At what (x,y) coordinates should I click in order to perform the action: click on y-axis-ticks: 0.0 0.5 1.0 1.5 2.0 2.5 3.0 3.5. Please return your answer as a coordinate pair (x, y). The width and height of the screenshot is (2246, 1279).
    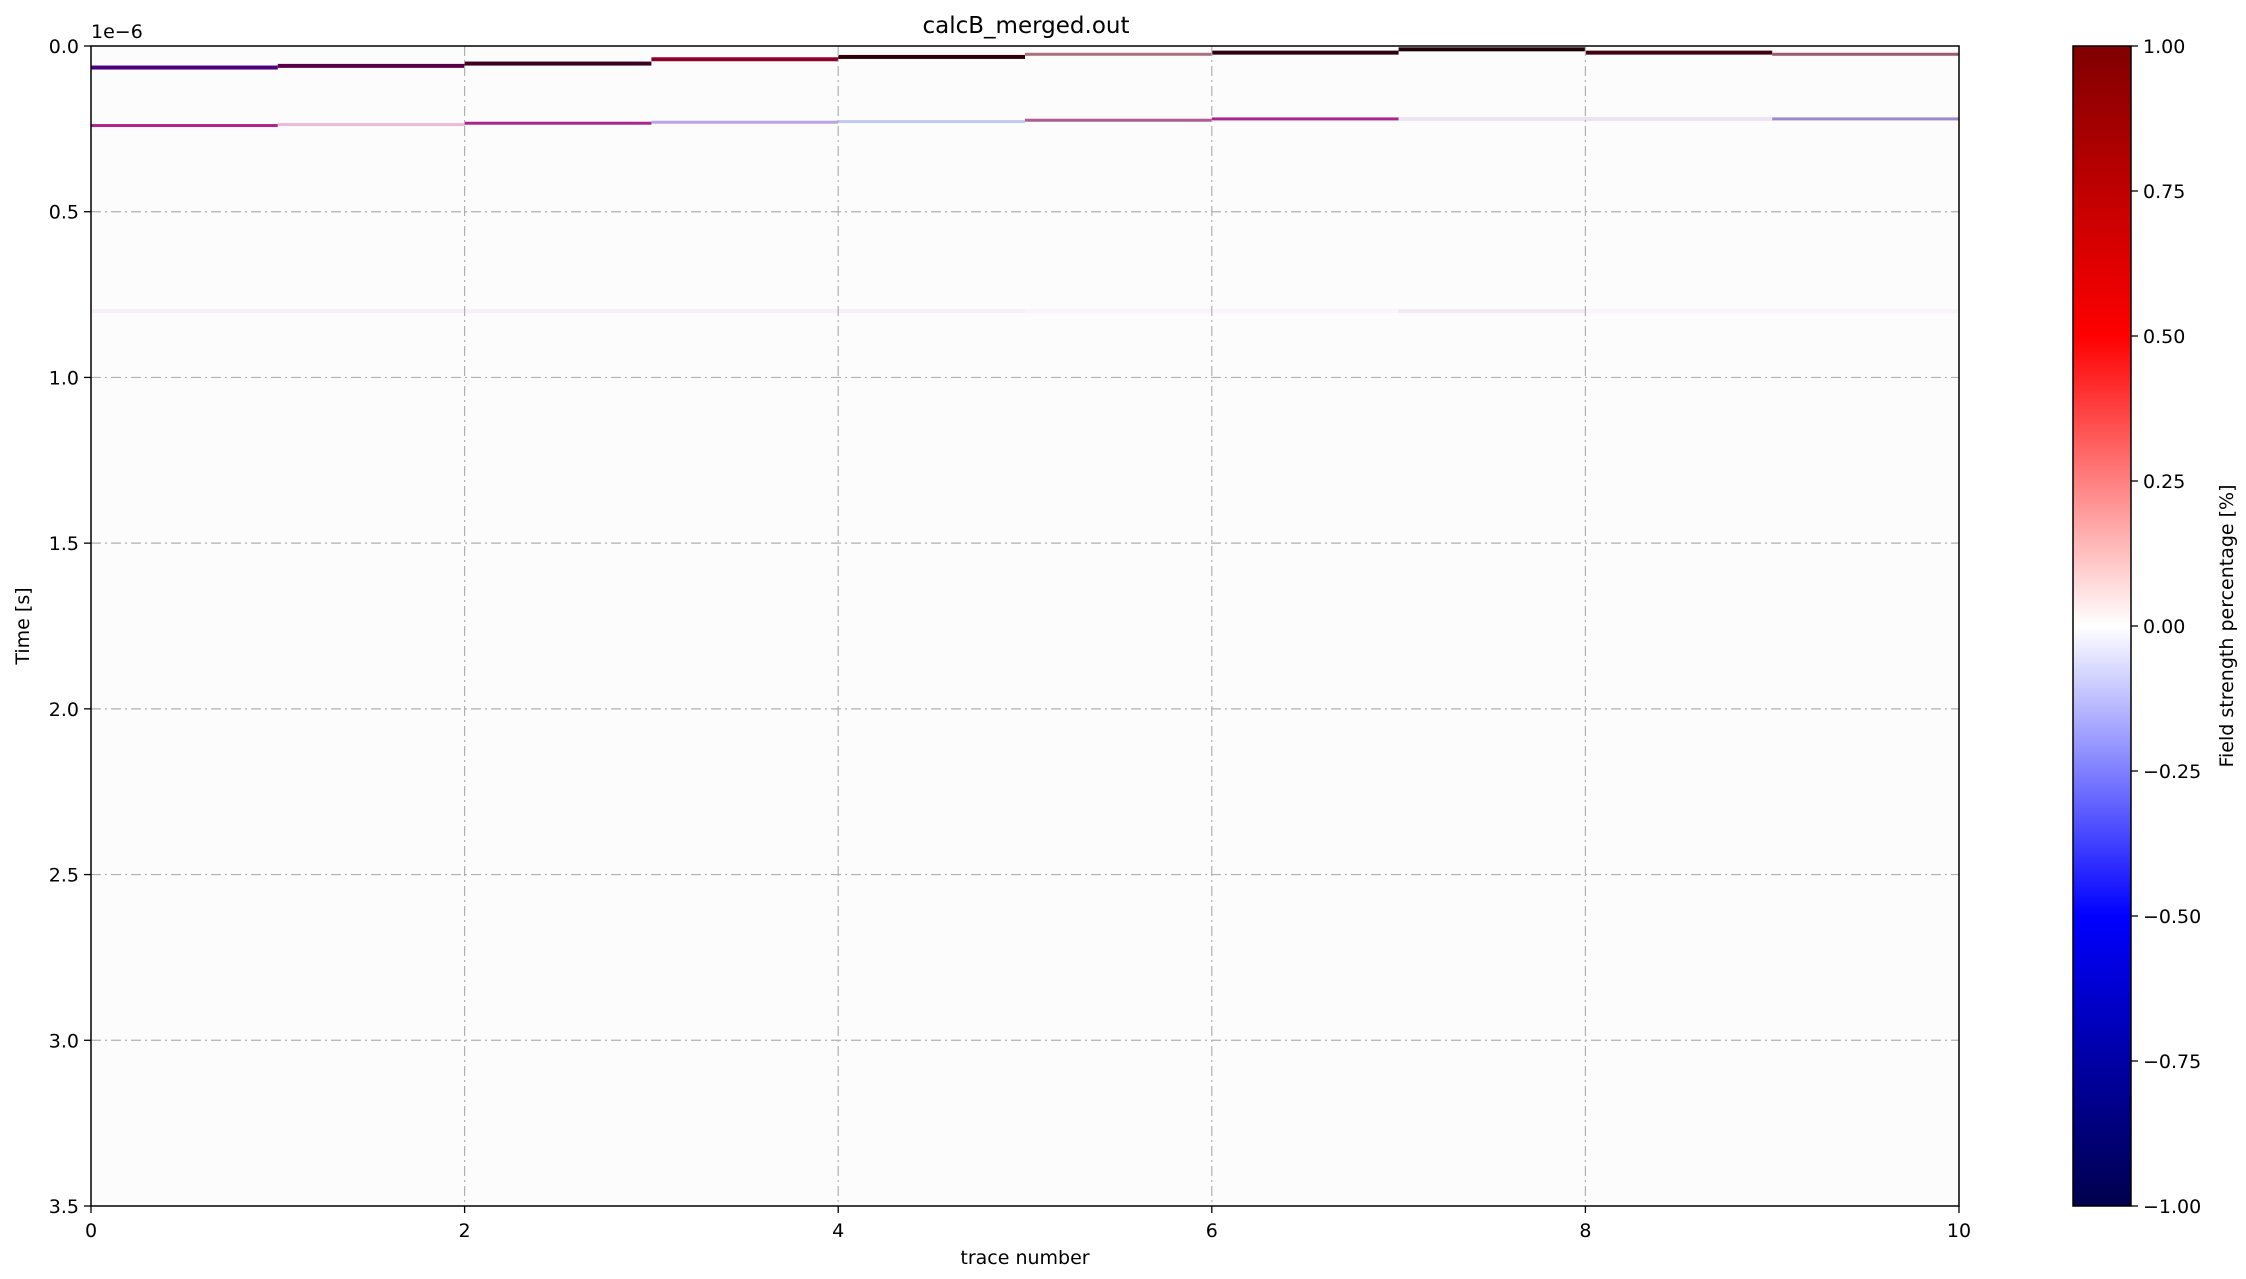
    Looking at the image, I should click on (70, 627).